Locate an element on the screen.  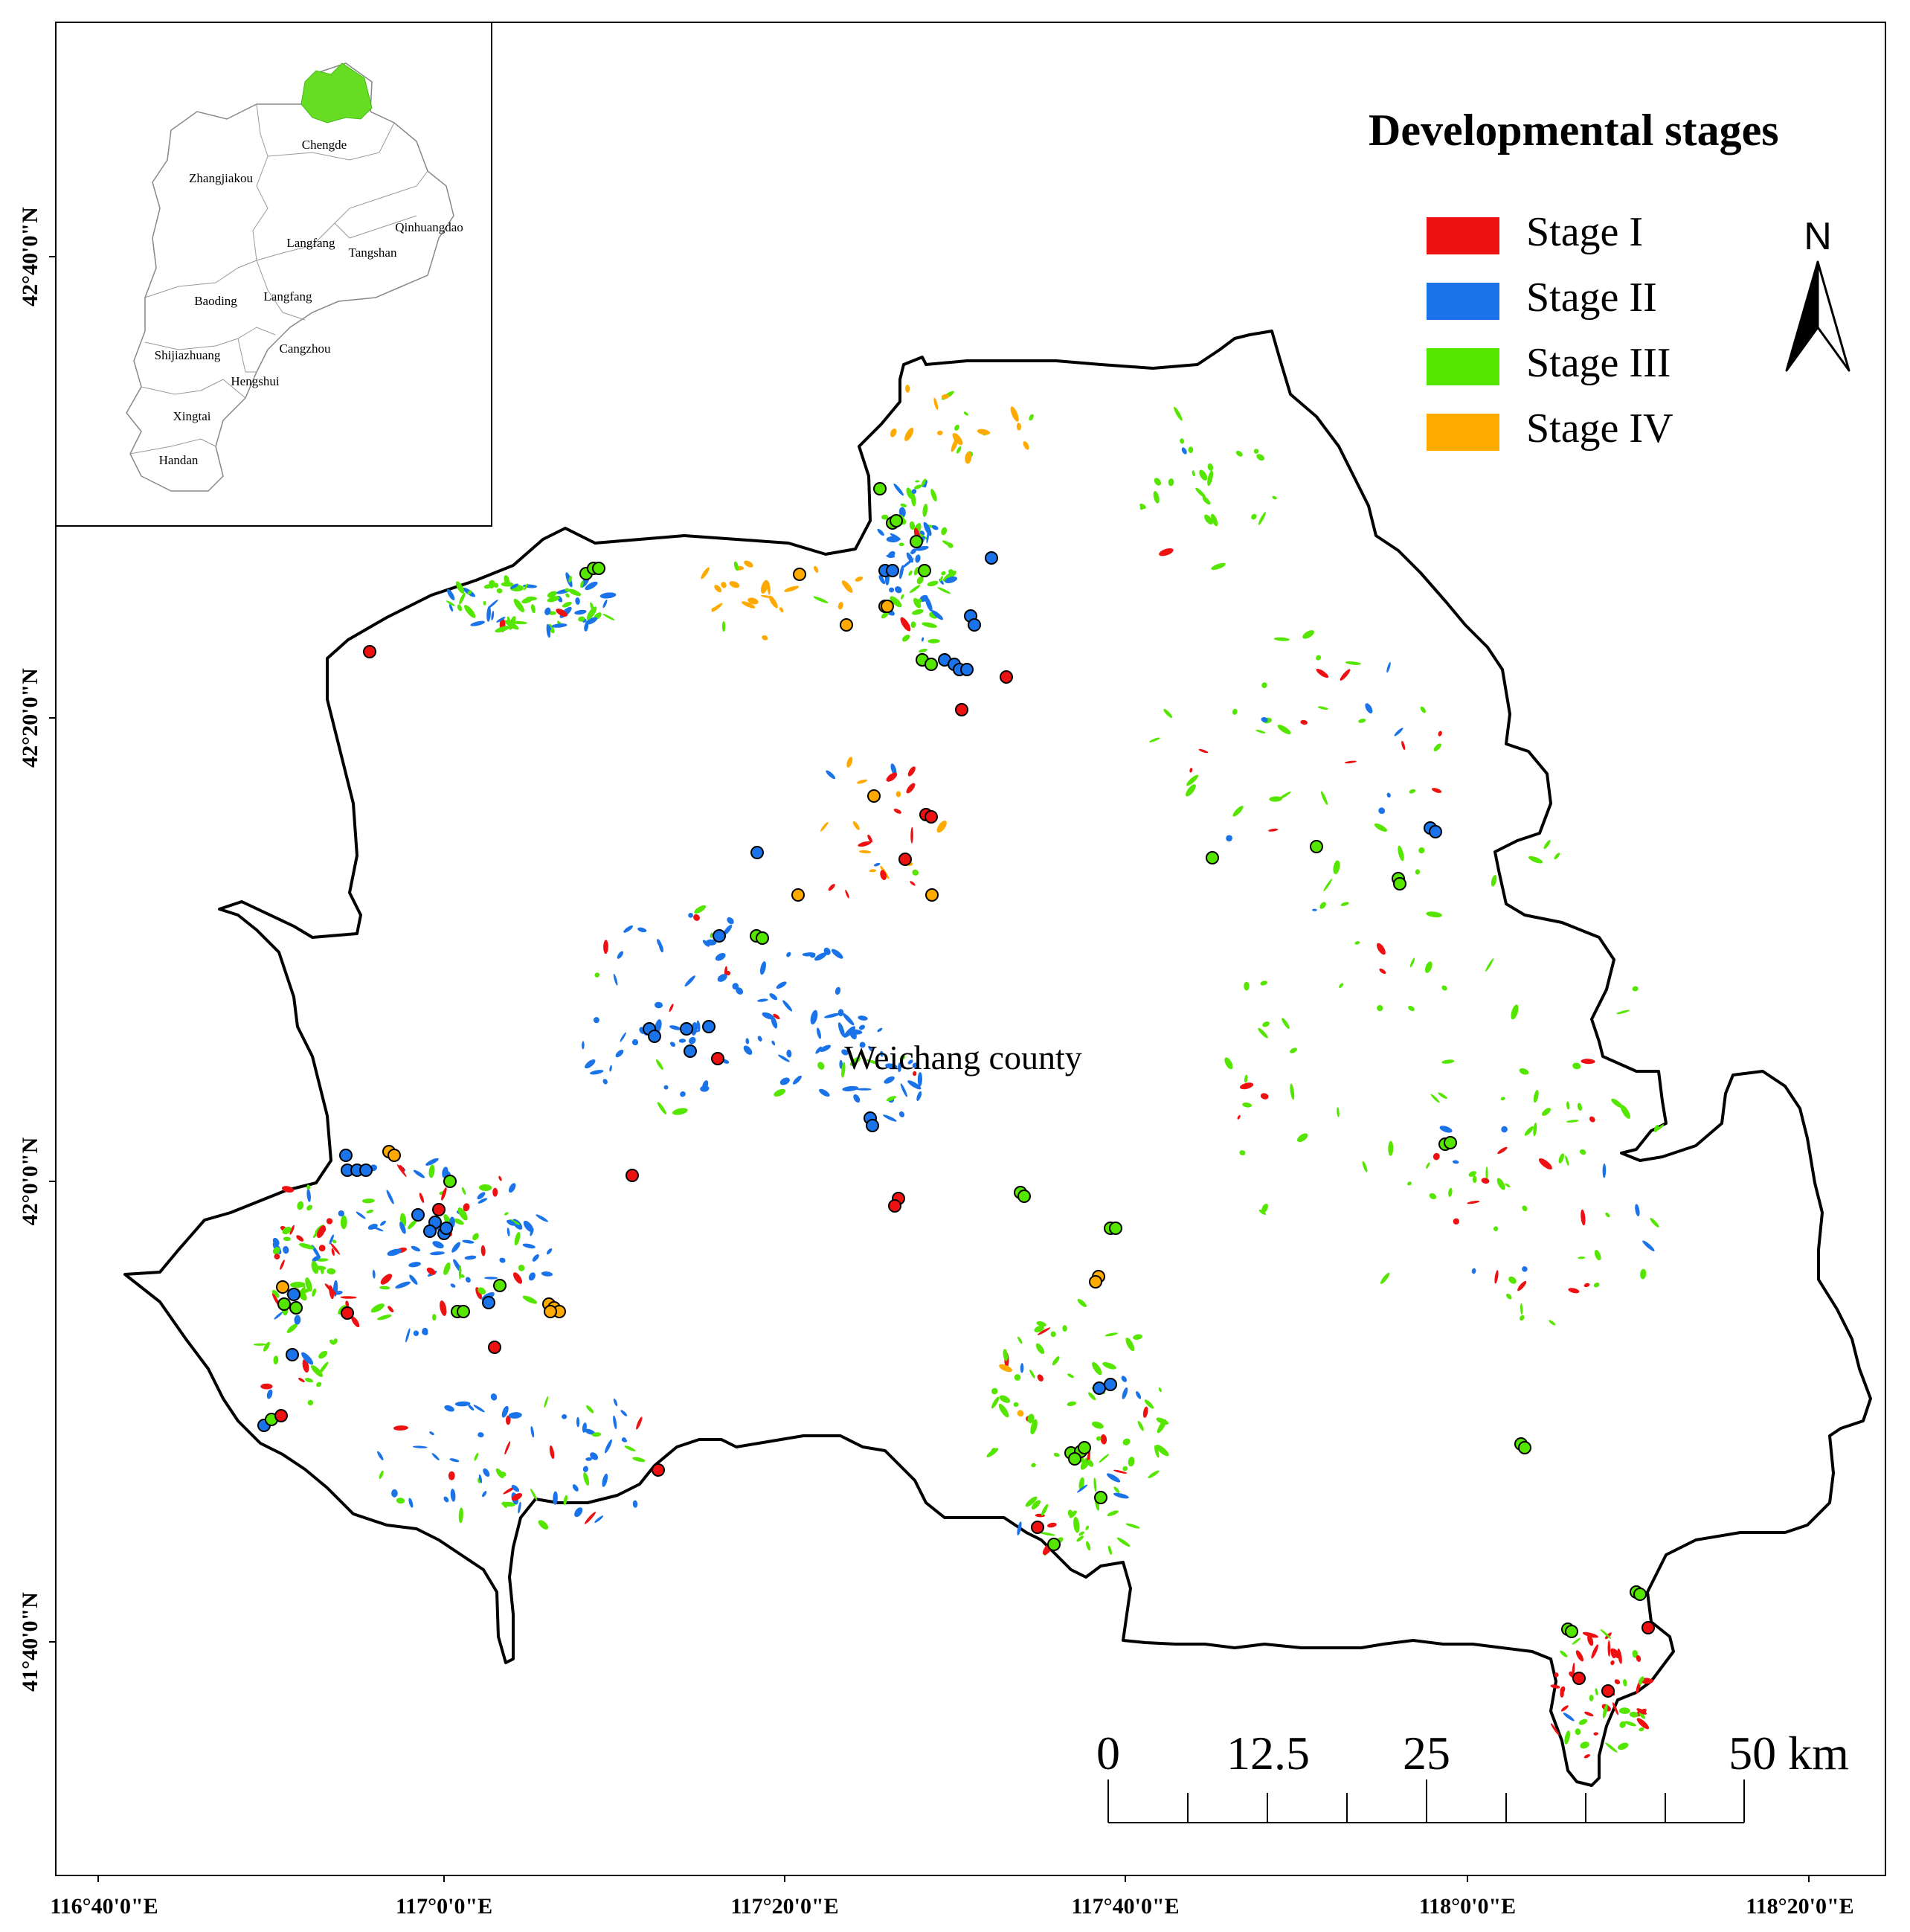
inset-city-label: Zhangjiakou is located at coordinates (221, 178).